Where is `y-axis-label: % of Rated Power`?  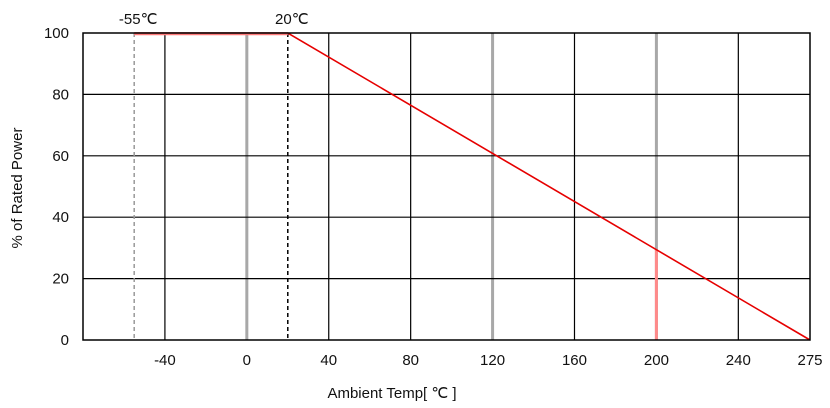 y-axis-label: % of Rated Power is located at coordinates (17, 188).